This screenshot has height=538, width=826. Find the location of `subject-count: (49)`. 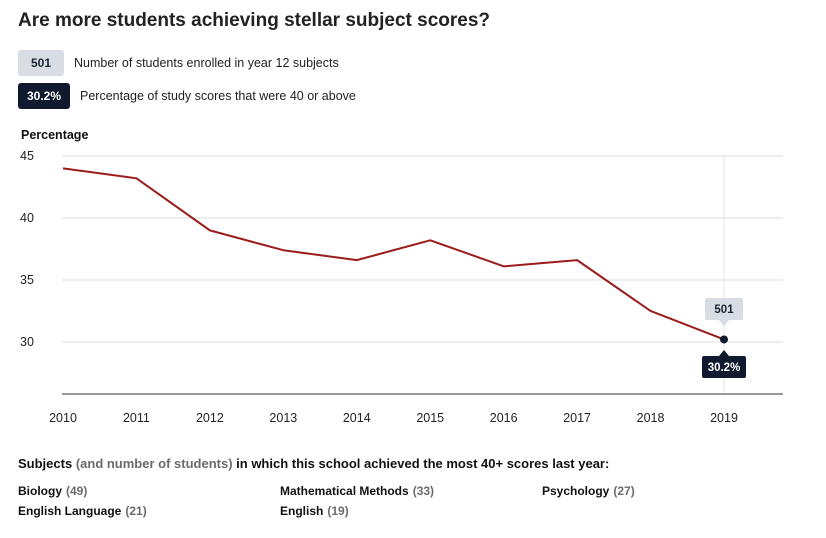

subject-count: (49) is located at coordinates (77, 491).